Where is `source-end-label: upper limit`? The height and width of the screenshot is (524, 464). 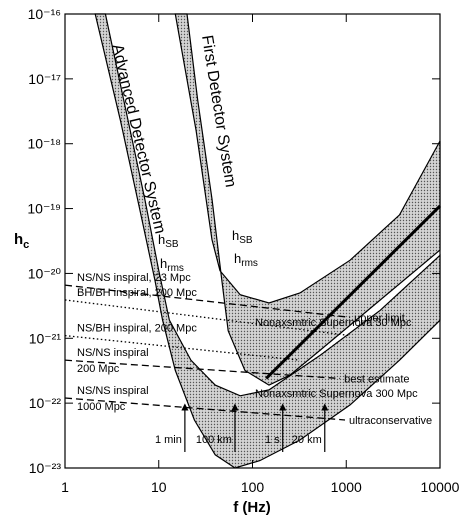
source-end-label: upper limit is located at coordinates (379, 318).